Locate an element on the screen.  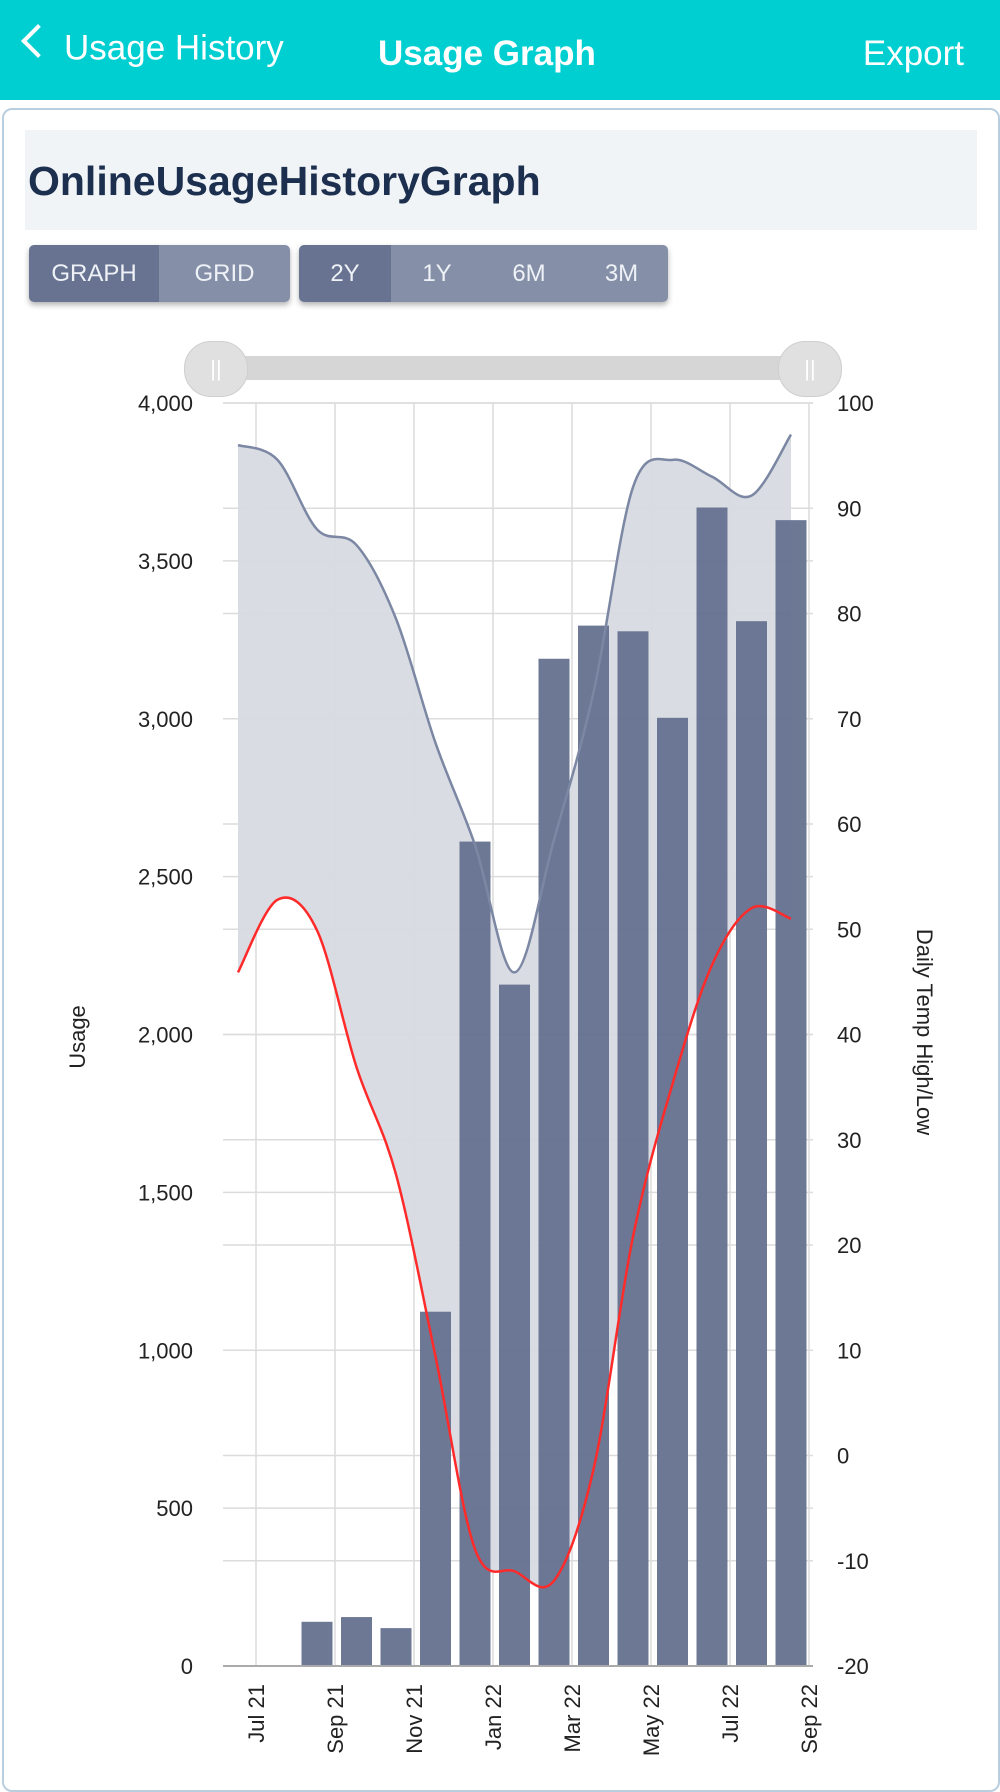
range-3m-button: 3M is located at coordinates (621, 273).